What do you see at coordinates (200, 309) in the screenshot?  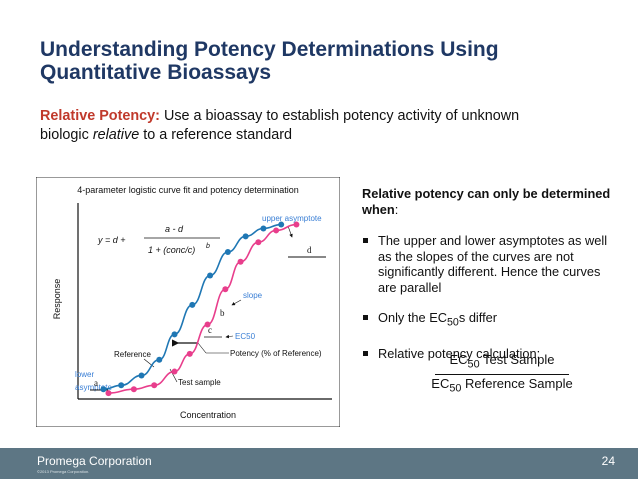 I see `data-points` at bounding box center [200, 309].